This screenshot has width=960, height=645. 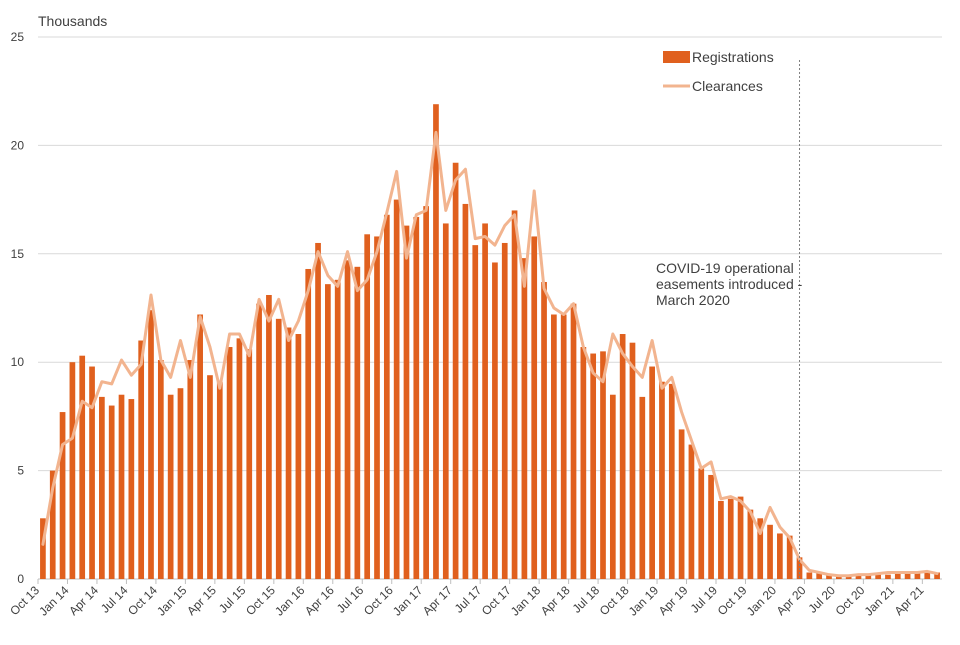 I want to click on x-tick-label: Jul 17, so click(x=468, y=599).